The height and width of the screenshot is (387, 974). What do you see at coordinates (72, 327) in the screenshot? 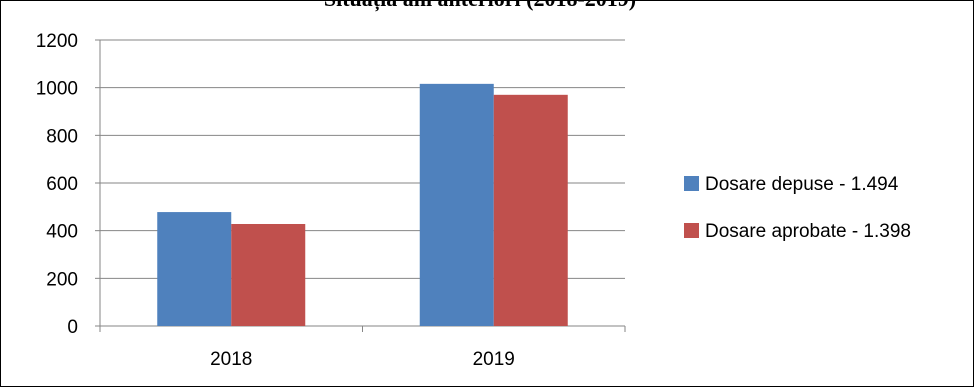
I see `y-tick-label: 0` at bounding box center [72, 327].